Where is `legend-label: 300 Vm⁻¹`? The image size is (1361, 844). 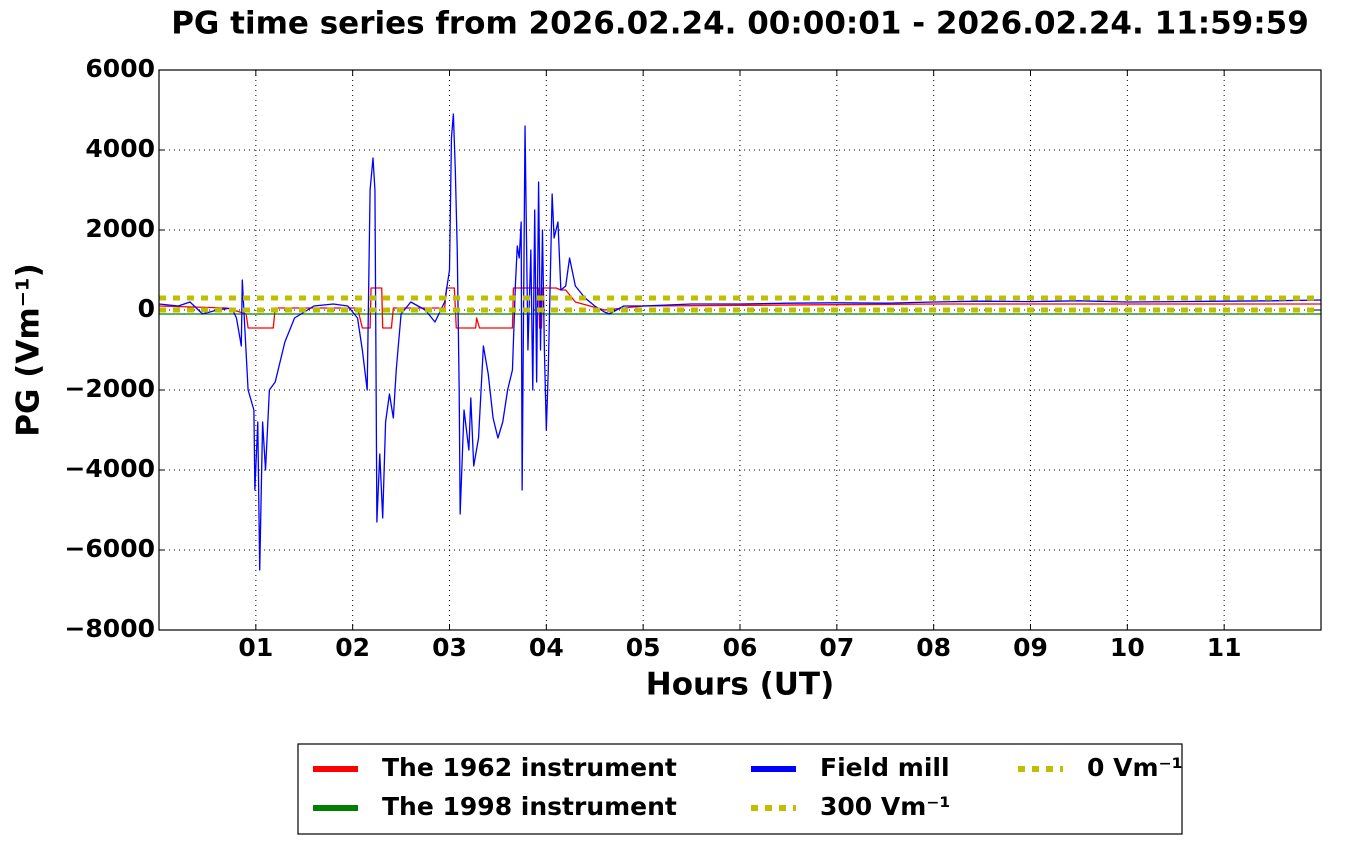 legend-label: 300 Vm⁻¹ is located at coordinates (885, 806).